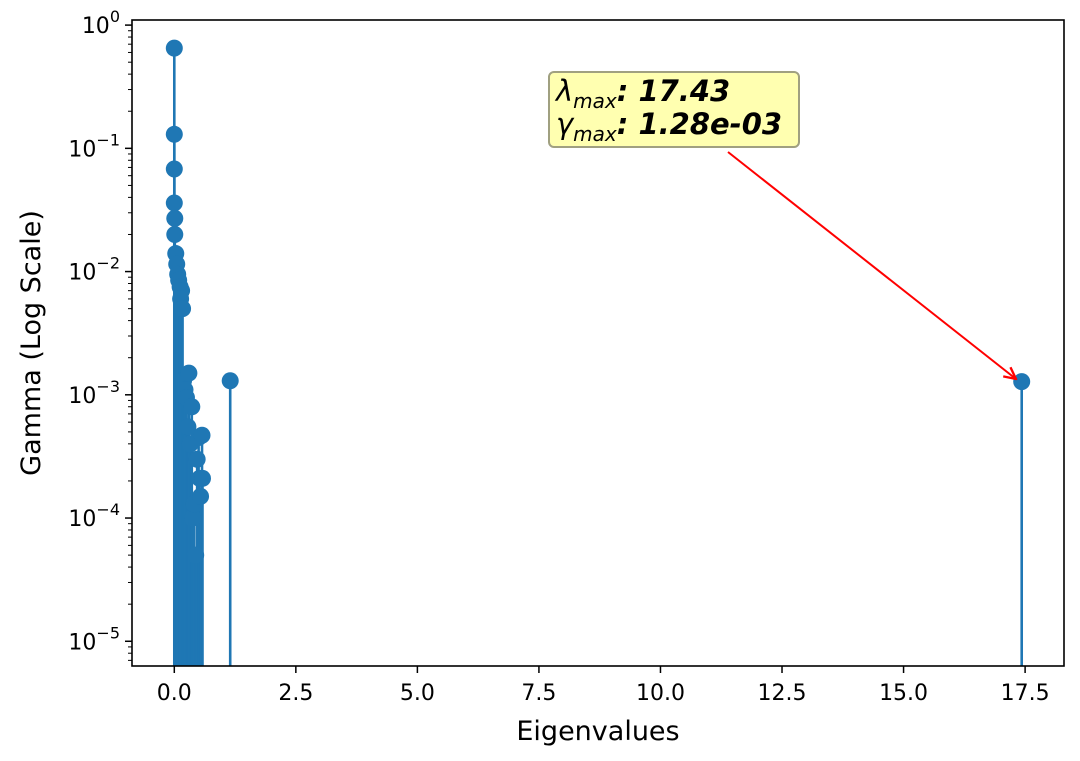 Image resolution: width=1080 pixels, height=761 pixels. I want to click on y-tick-label: 10⁻², so click(94, 270).